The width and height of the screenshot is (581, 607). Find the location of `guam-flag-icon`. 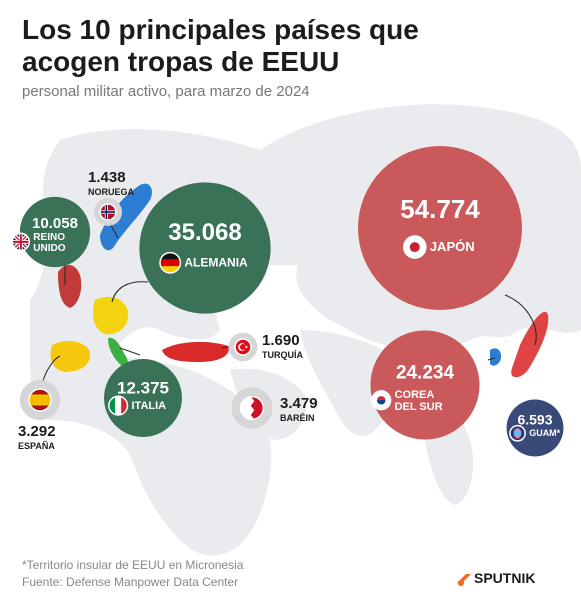

guam-flag-icon is located at coordinates (517, 433).